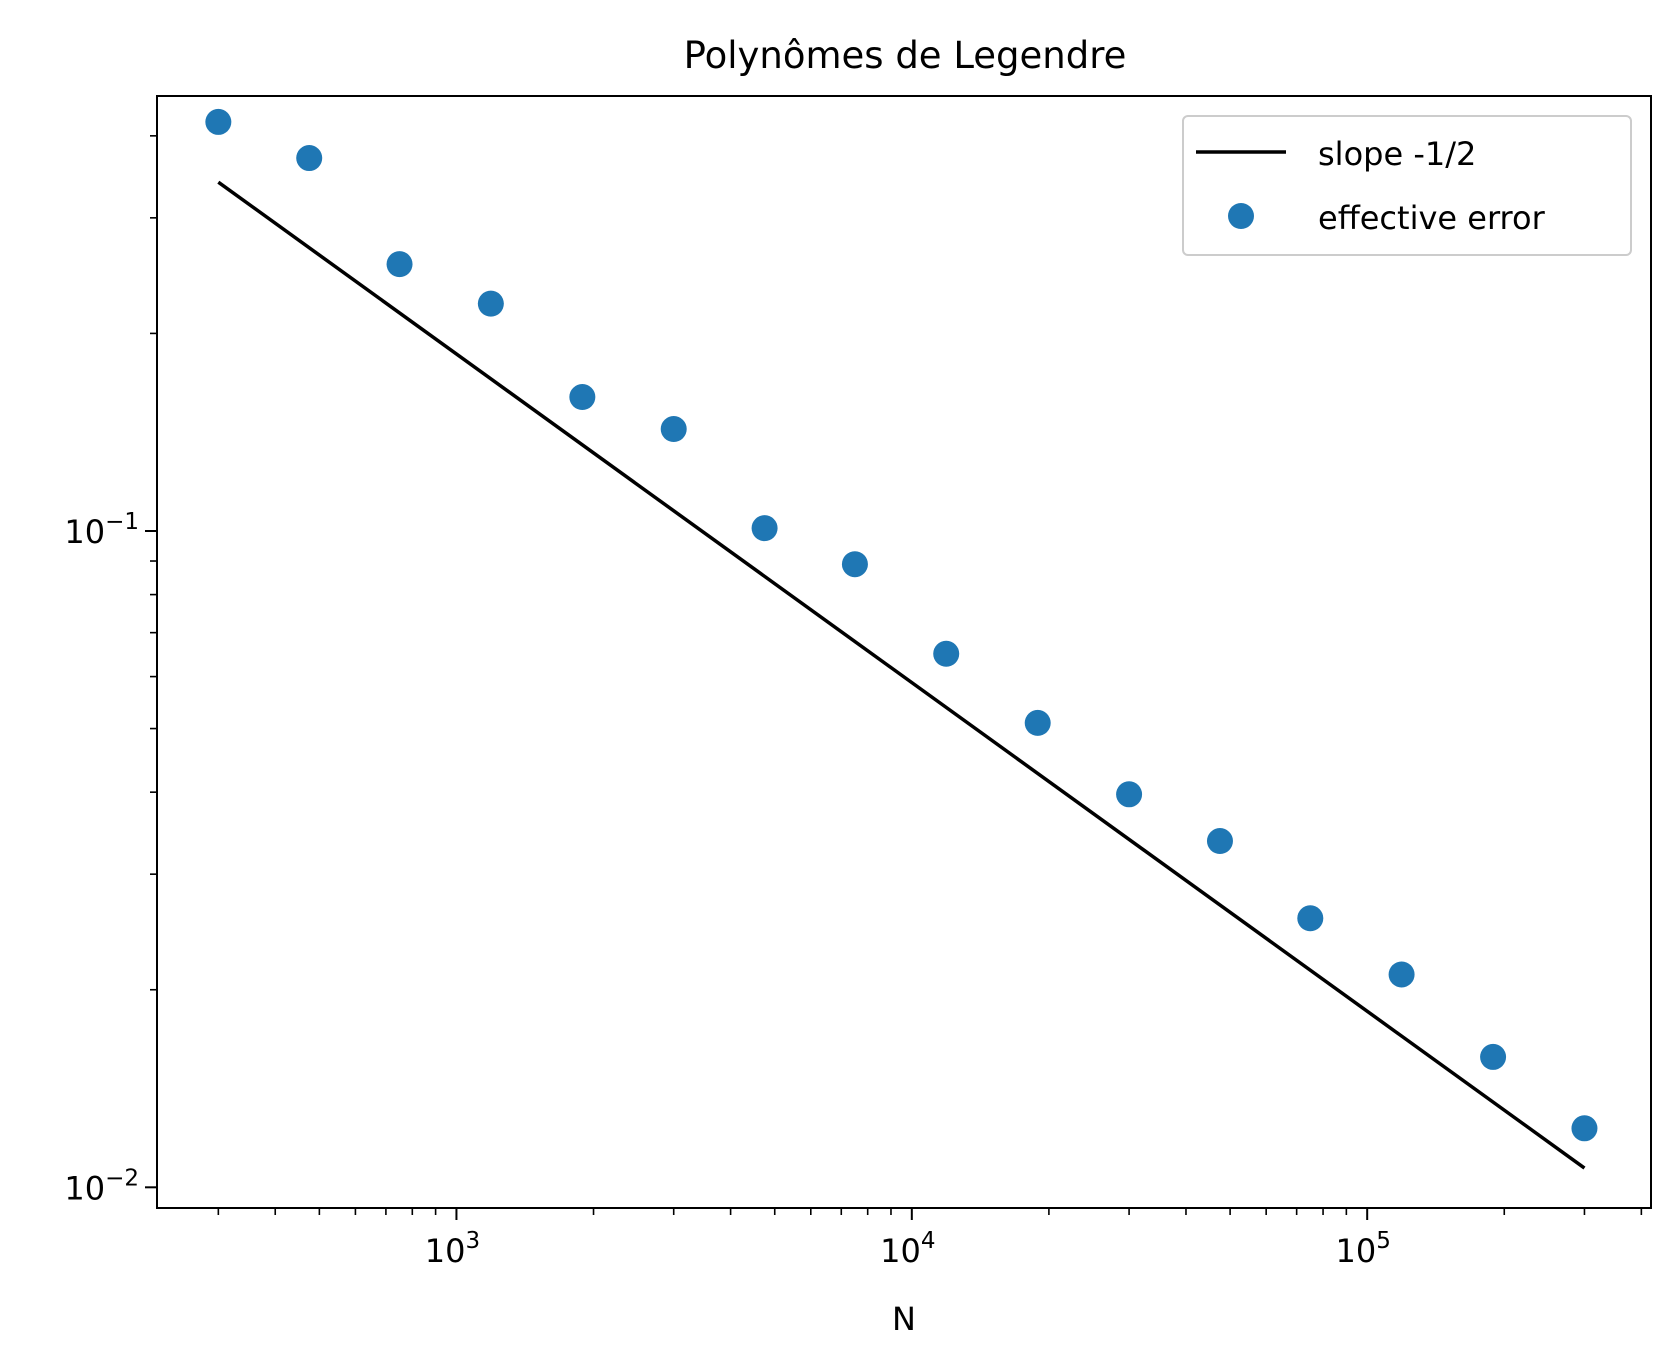 This screenshot has height=1364, width=1672. I want to click on legend-box, so click(1407, 185).